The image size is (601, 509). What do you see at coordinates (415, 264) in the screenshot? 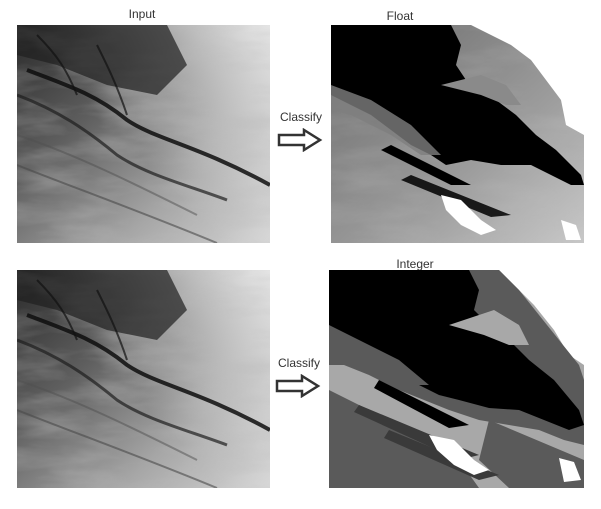
I see `integer-label: Integer` at bounding box center [415, 264].